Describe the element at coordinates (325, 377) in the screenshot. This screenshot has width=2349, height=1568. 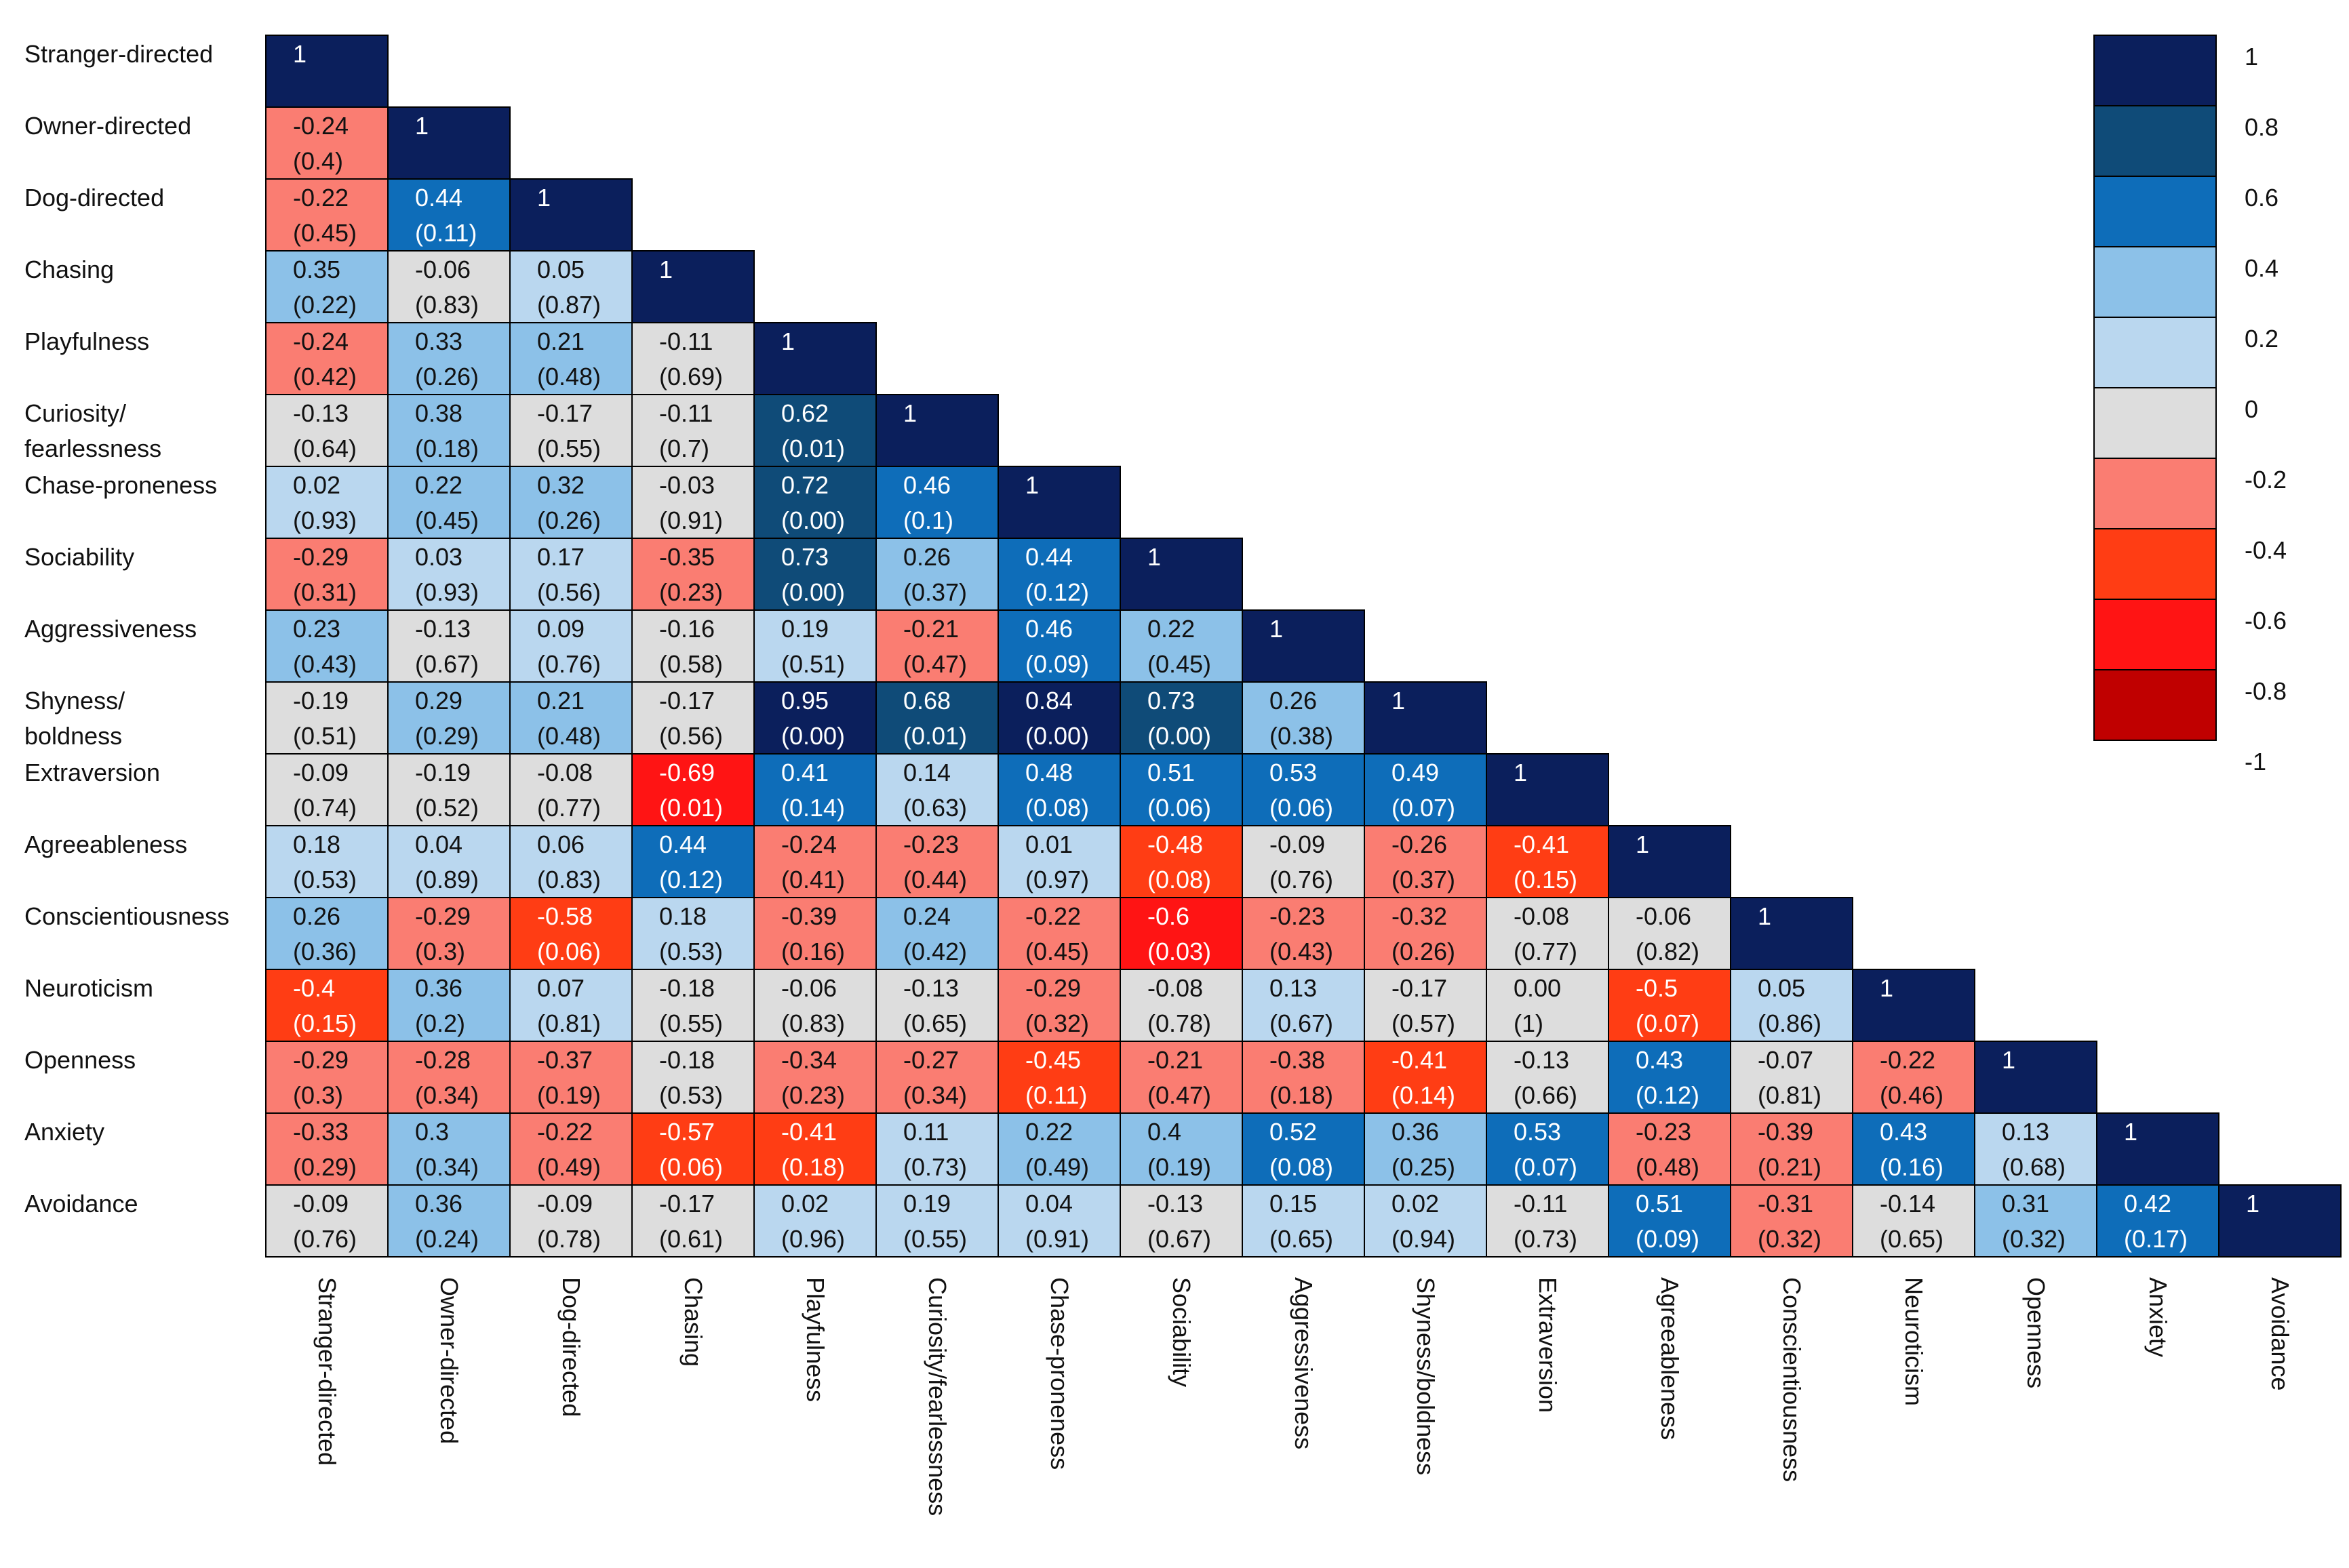
I see `p-value: (0.42)` at that location.